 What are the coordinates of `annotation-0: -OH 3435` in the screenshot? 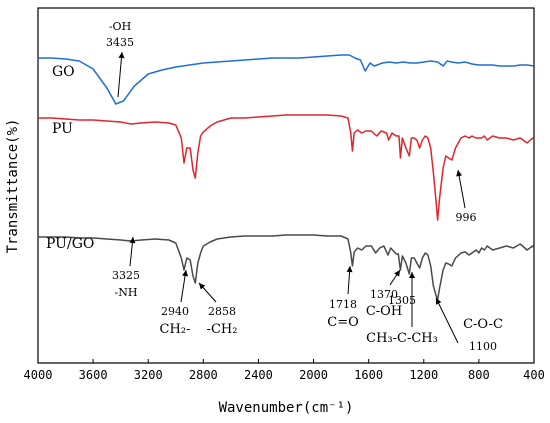 It's located at (120, 59).